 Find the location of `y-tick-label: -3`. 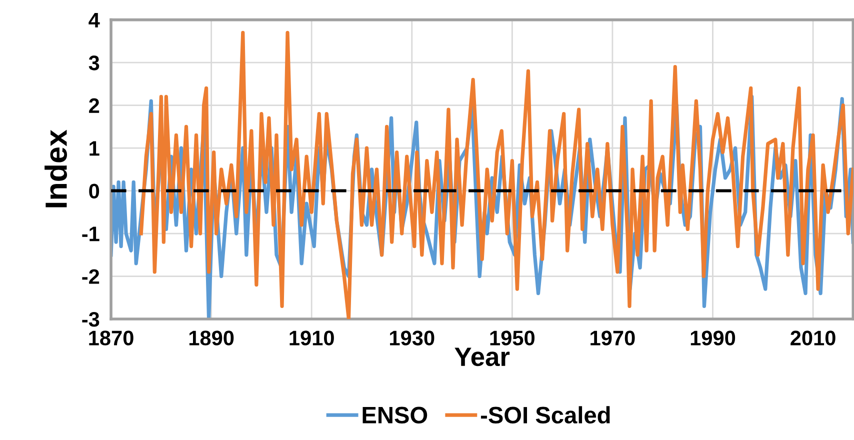

y-tick-label: -3 is located at coordinates (91, 319).